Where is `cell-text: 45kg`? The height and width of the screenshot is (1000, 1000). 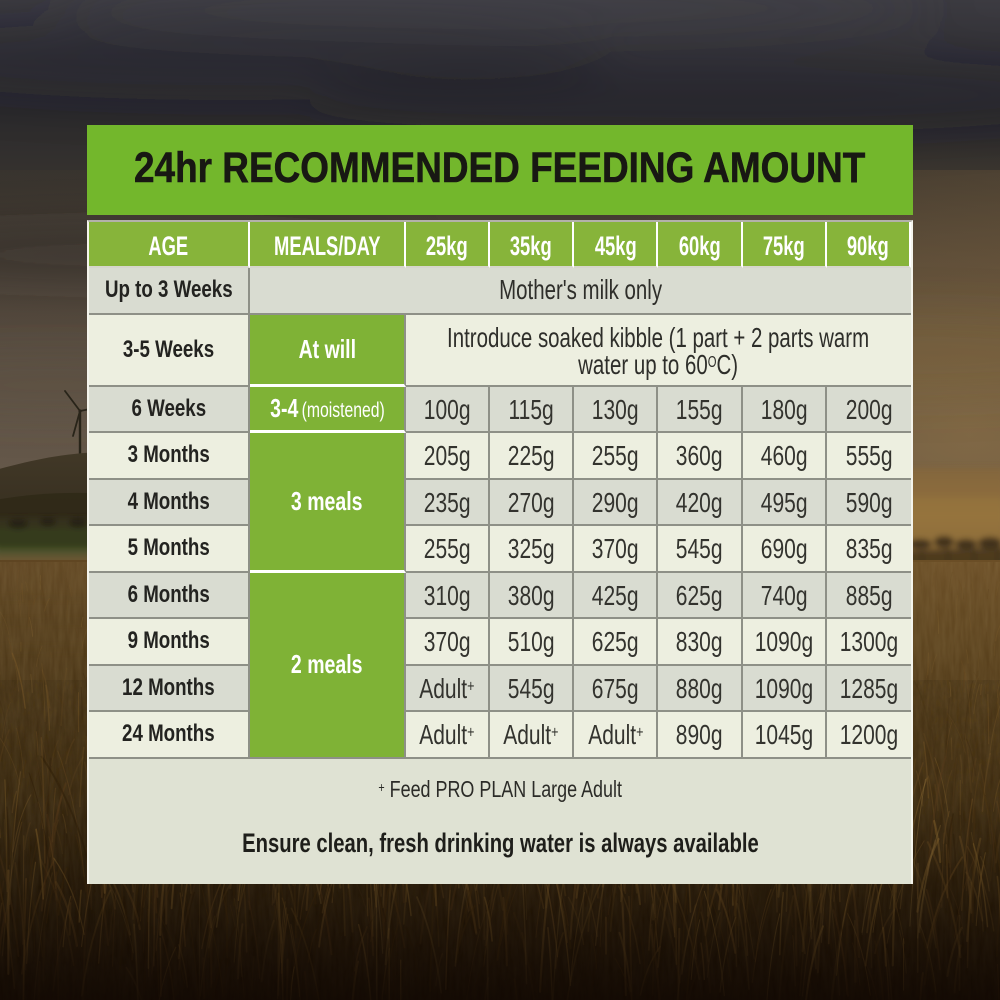 cell-text: 45kg is located at coordinates (615, 246).